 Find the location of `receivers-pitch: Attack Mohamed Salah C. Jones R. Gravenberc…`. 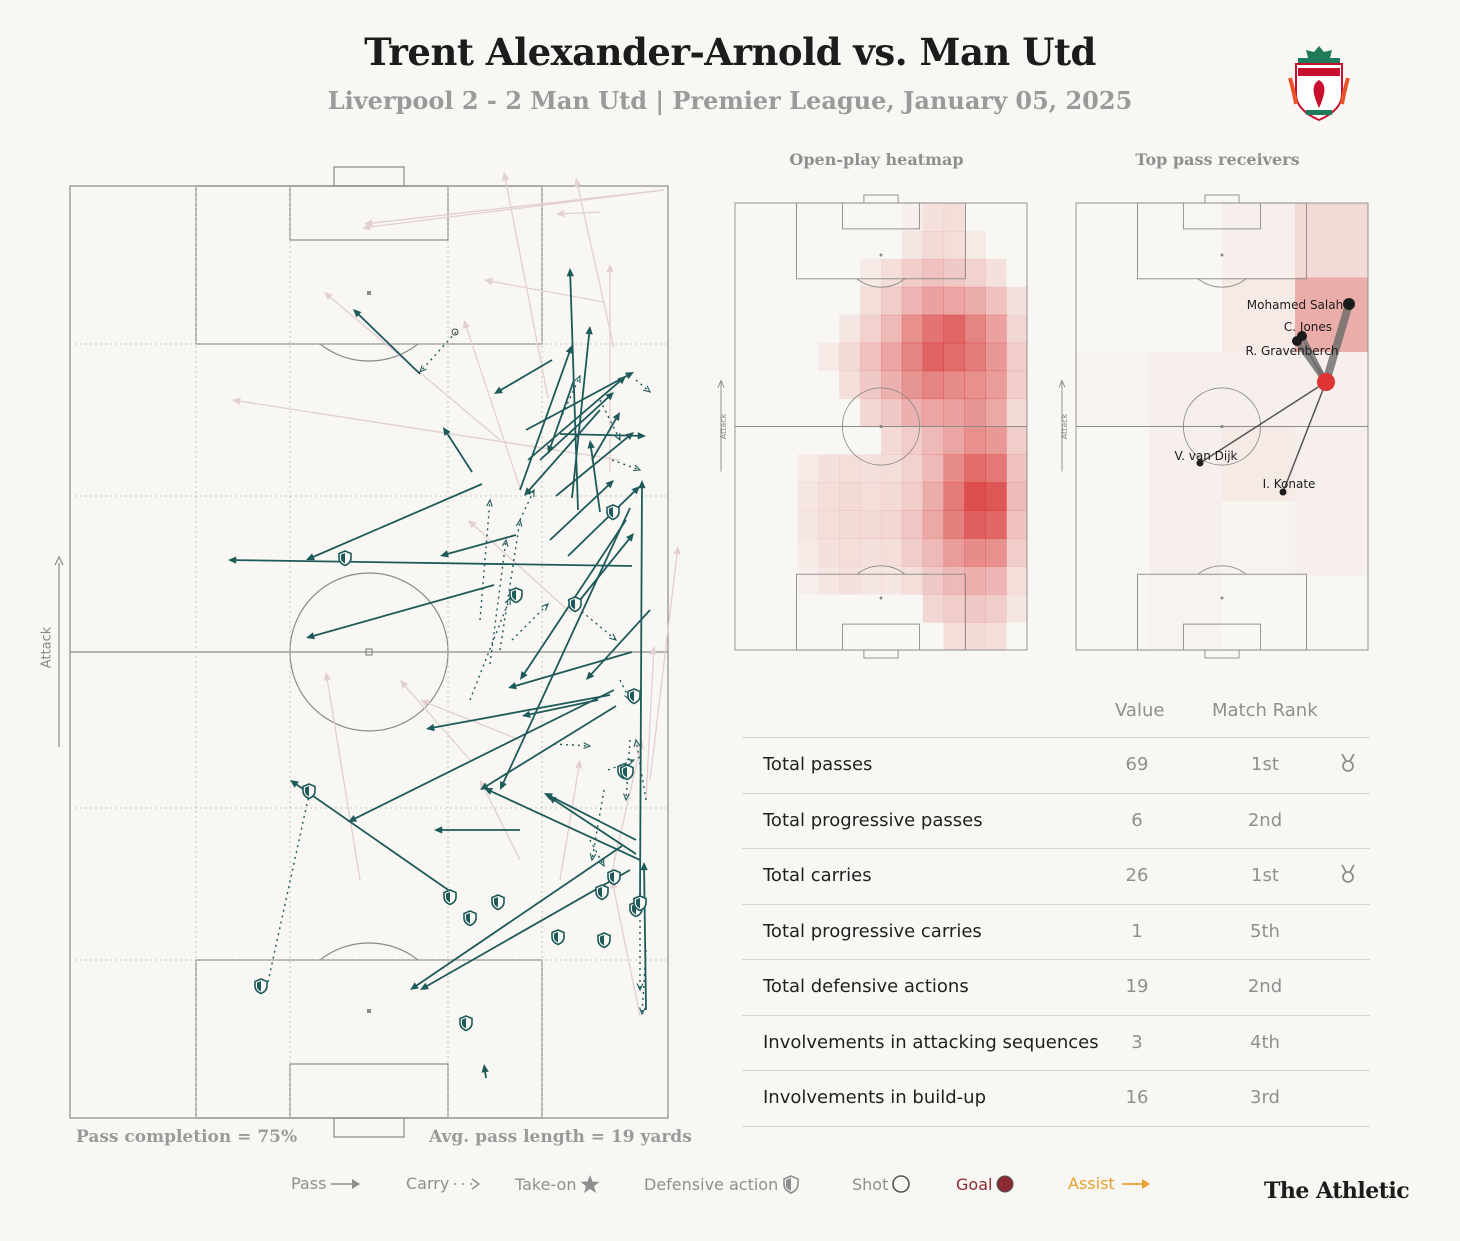

receivers-pitch: Attack Mohamed Salah C. Jones R. Gravenberc… is located at coordinates (1213, 426).